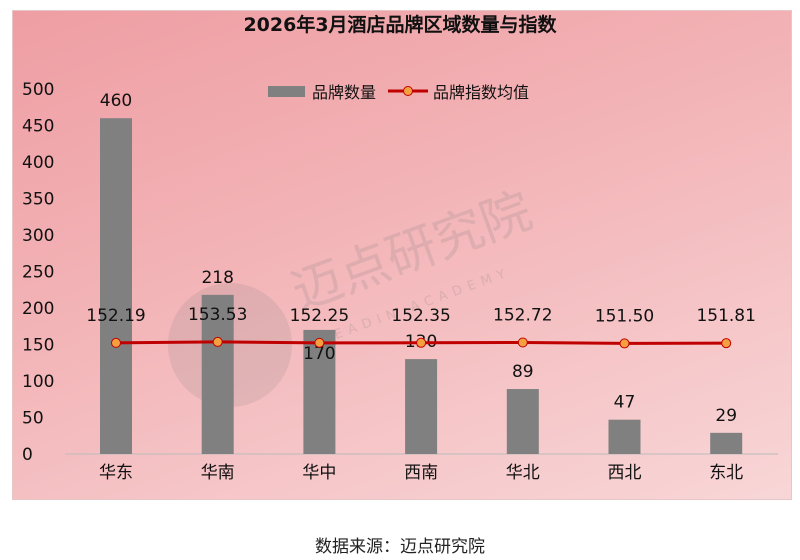 Image resolution: width=800 pixels, height=560 pixels. Describe the element at coordinates (116, 473) in the screenshot. I see `x-tick-label: 华东` at that location.